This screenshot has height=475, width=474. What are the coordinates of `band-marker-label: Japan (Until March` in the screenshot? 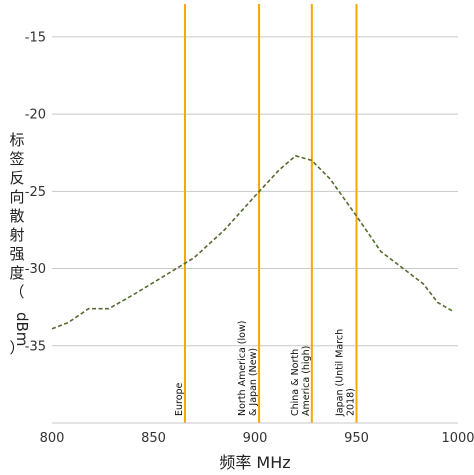 It's located at (340, 373).